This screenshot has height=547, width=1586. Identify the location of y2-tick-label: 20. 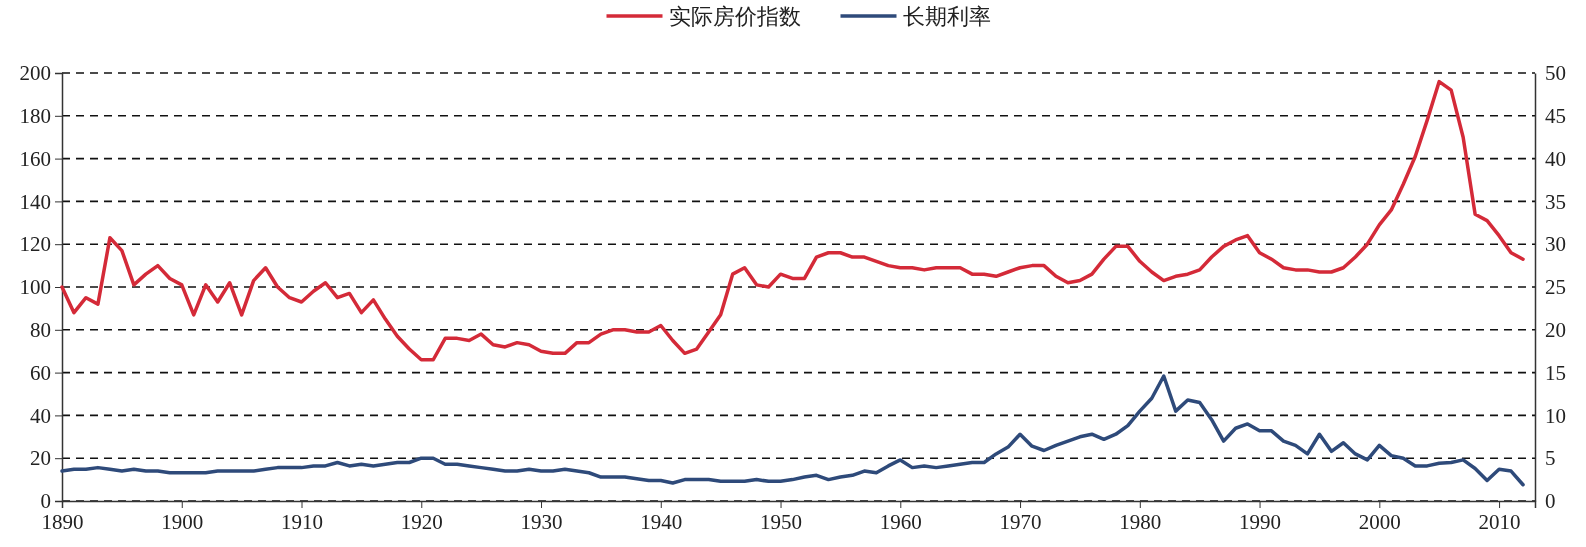
(1555, 330).